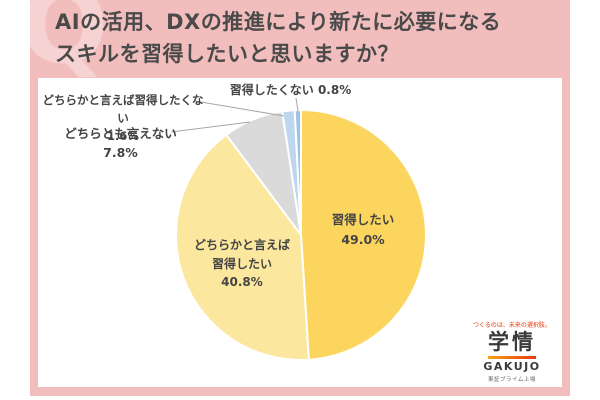  I want to click on callout-text: どちらかと言えば習得したくない, so click(123, 109).